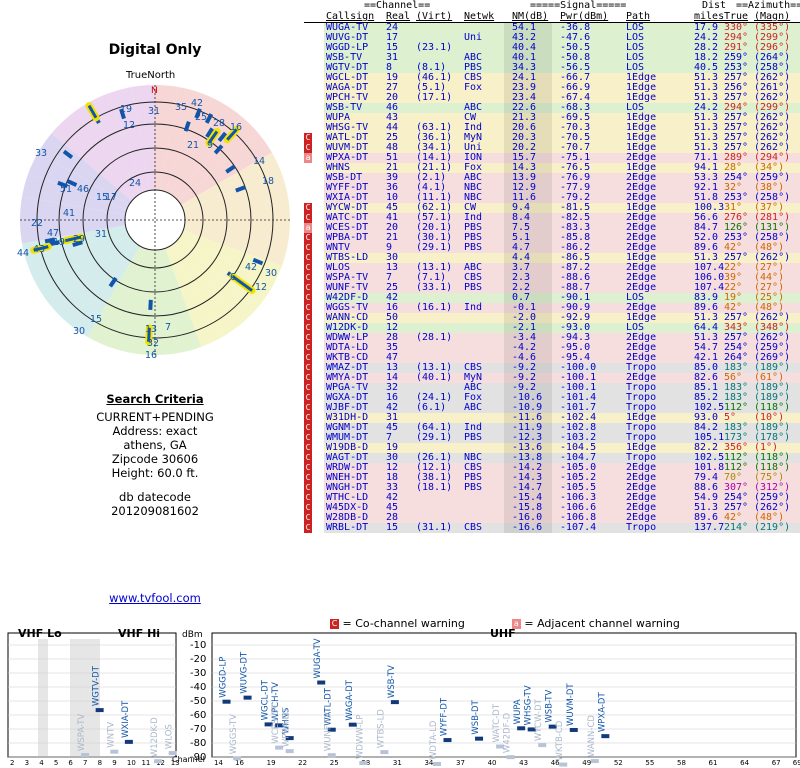  I want to click on cell-callsign: W28DB-D, so click(347, 517).